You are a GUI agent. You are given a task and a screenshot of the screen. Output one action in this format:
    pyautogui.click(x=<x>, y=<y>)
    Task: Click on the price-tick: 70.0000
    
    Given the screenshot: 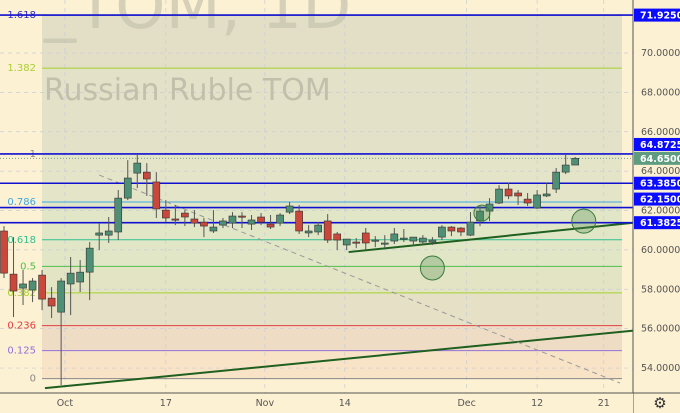 What is the action you would take?
    pyautogui.click(x=660, y=53)
    